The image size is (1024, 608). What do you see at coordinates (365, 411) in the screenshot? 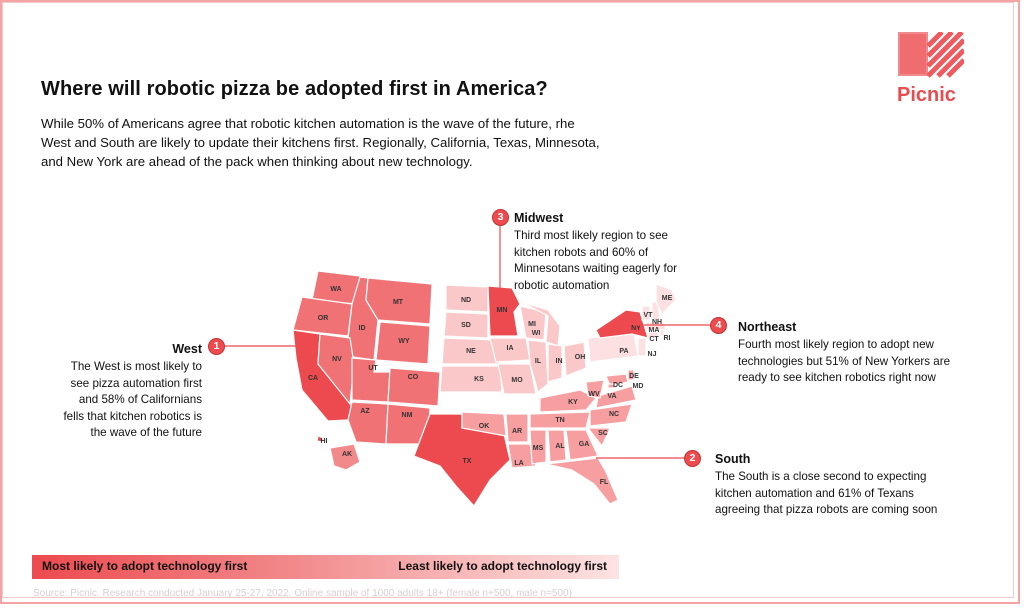
I see `label-AZ: AZ` at bounding box center [365, 411].